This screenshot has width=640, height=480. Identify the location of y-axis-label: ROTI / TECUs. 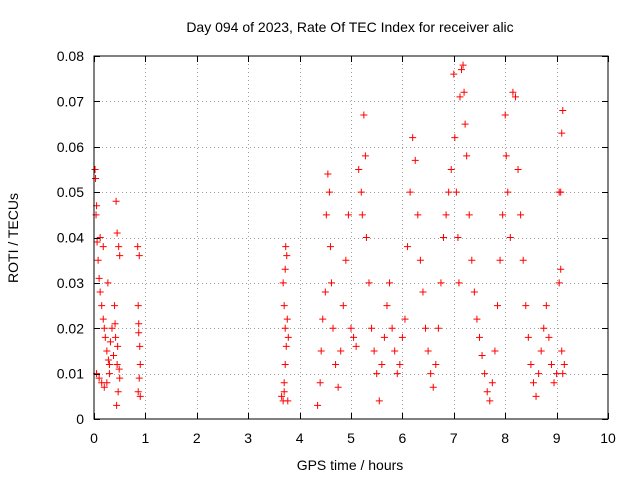
(13, 238).